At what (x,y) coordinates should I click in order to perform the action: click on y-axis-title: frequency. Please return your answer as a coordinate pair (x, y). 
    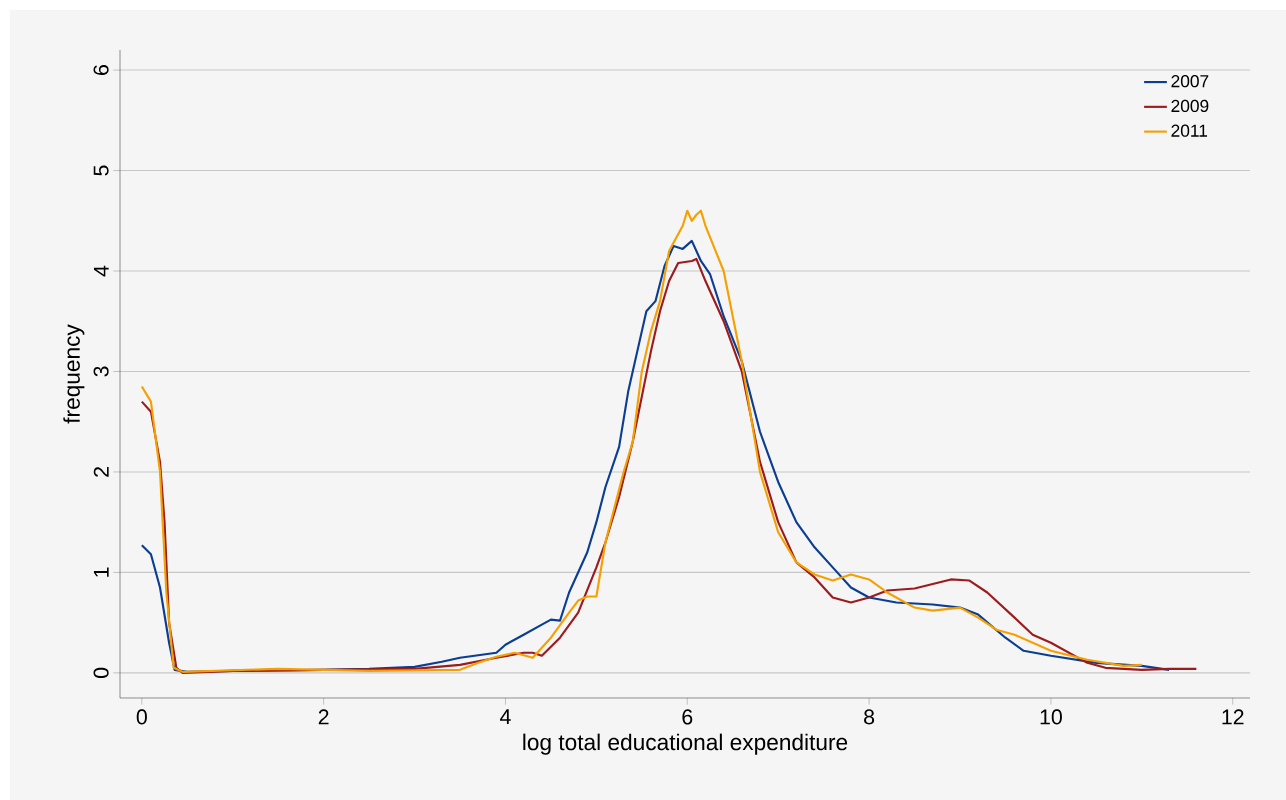
    Looking at the image, I should click on (74, 374).